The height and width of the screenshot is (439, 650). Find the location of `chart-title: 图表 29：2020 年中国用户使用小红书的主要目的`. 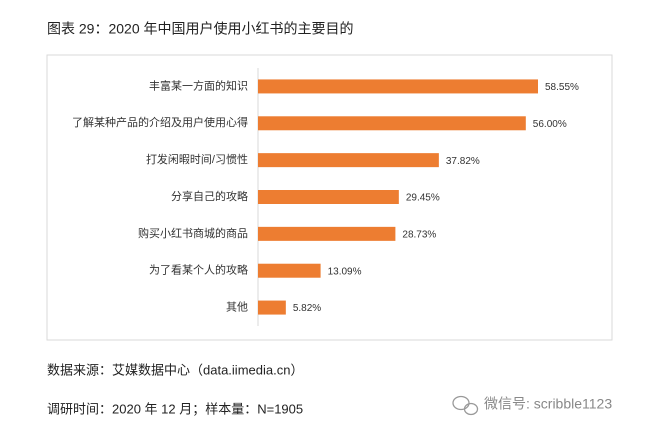

chart-title: 图表 29：2020 年中国用户使用小红书的主要目的 is located at coordinates (200, 29).